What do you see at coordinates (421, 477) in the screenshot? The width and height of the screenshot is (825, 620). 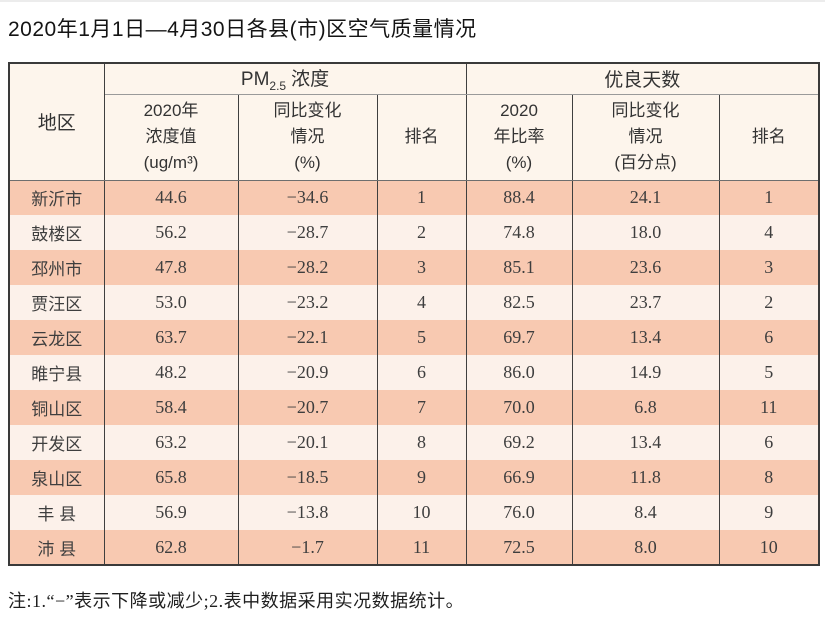 I see `pm-rank-cell: 9` at bounding box center [421, 477].